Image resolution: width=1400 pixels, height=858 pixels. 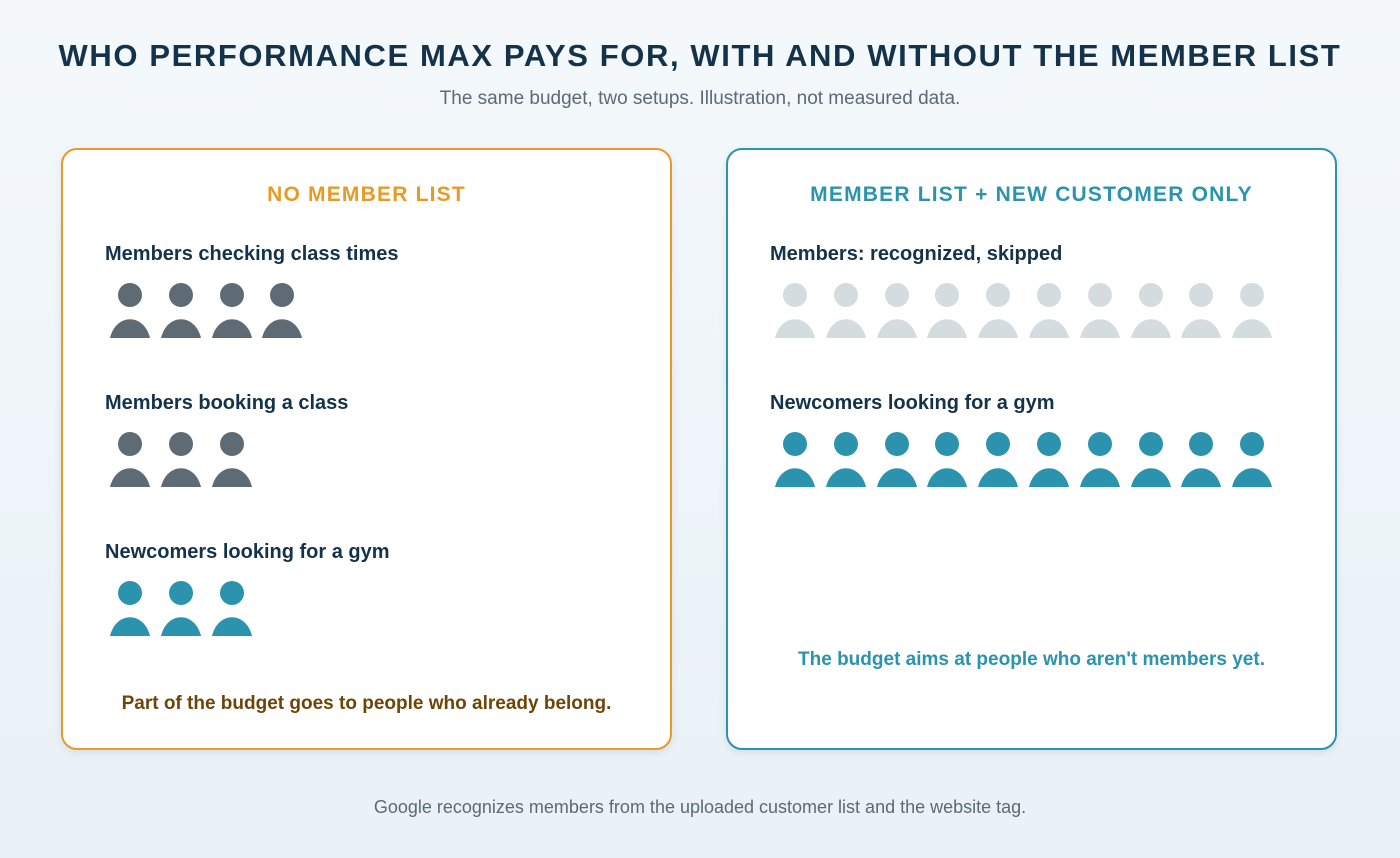 What do you see at coordinates (227, 403) in the screenshot?
I see `group-label: Members booking a class` at bounding box center [227, 403].